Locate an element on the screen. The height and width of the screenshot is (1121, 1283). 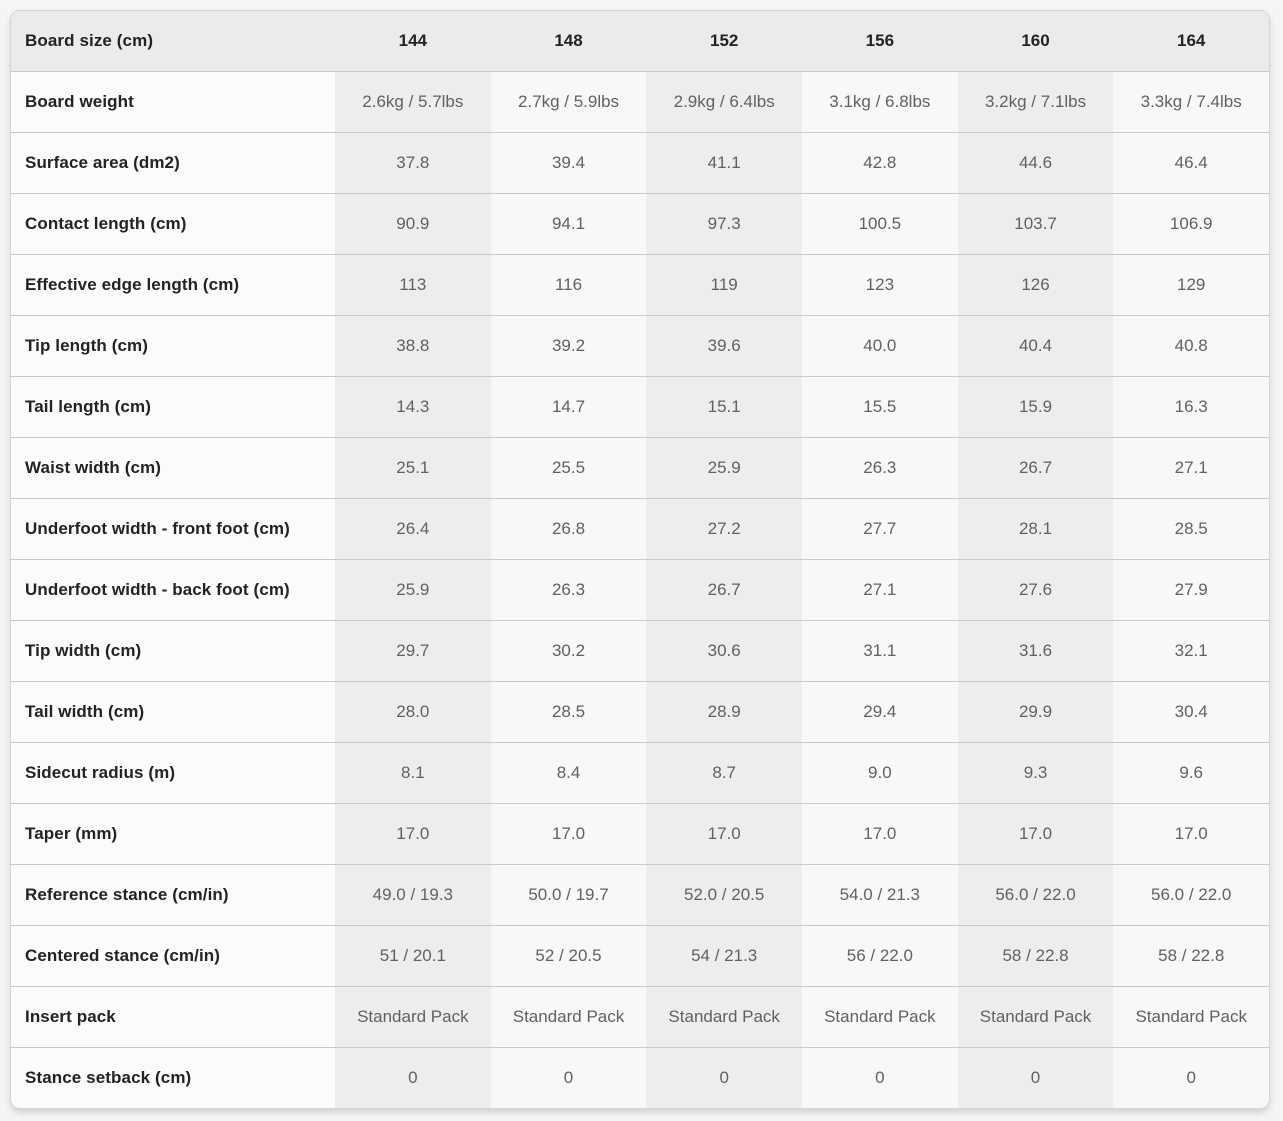
spec-value-cell: 38.8 is located at coordinates (413, 346).